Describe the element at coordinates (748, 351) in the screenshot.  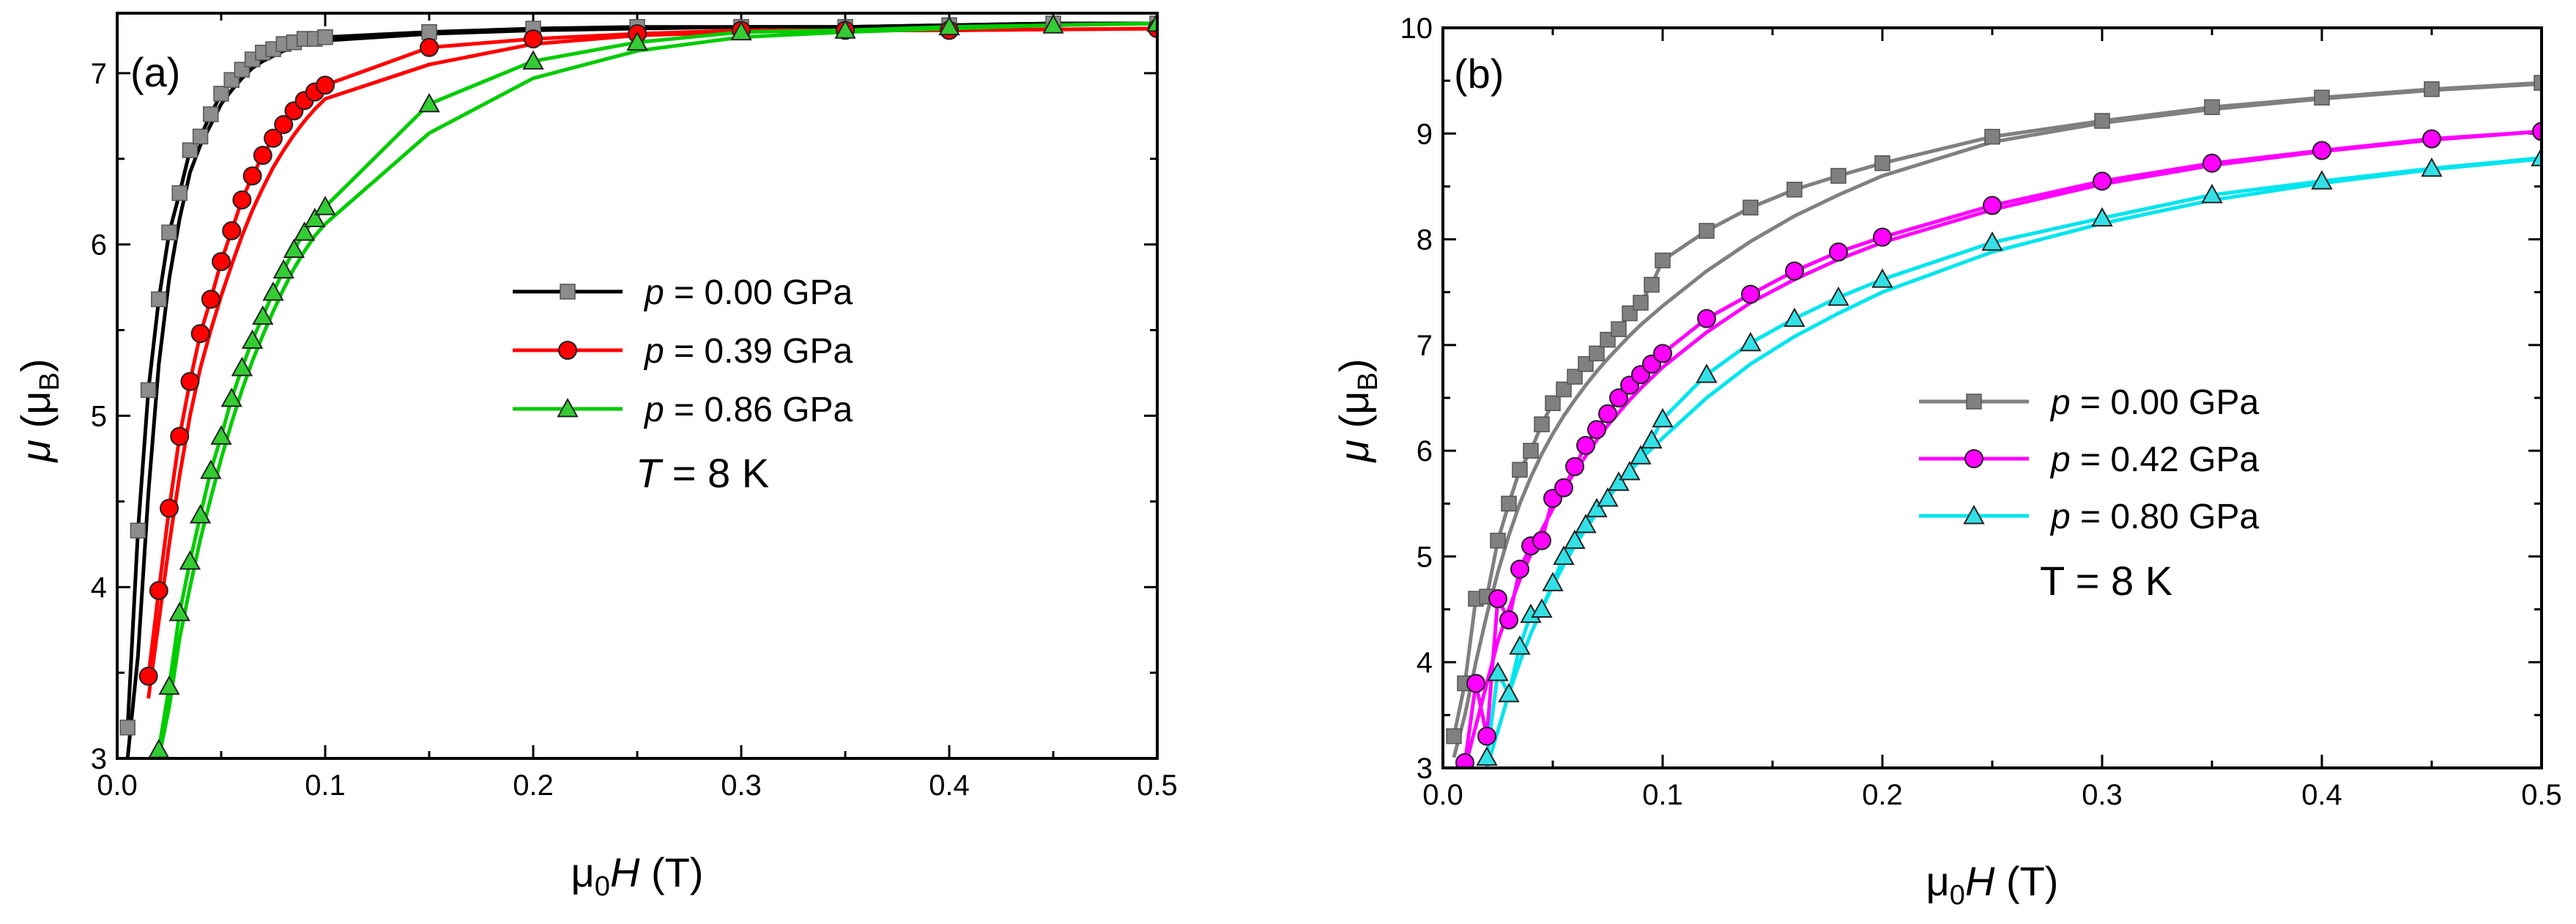
I see `legend-entry: p = 0.39 GPa` at that location.